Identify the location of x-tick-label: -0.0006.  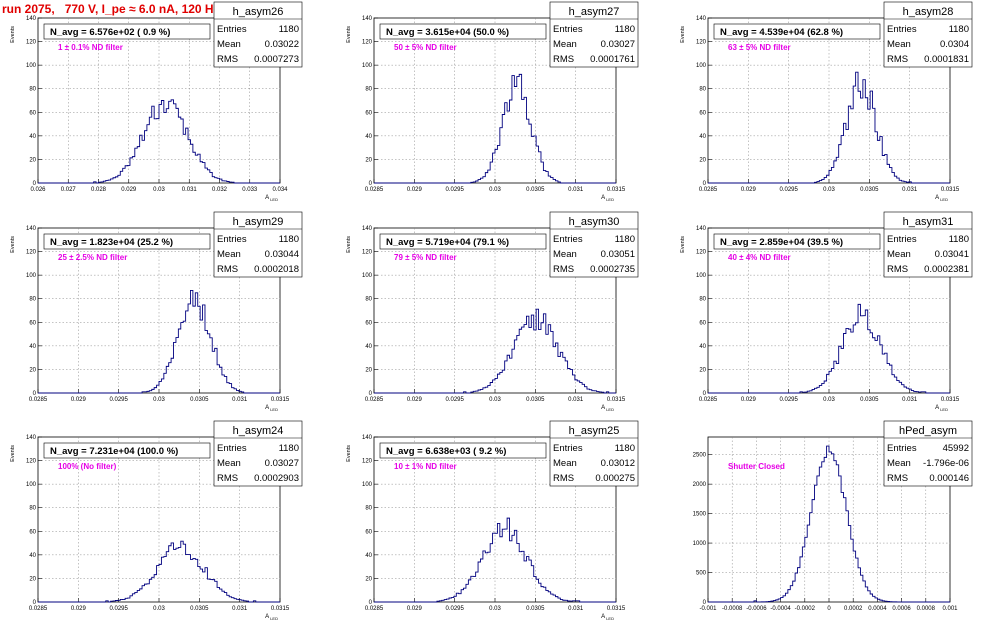
(756, 609).